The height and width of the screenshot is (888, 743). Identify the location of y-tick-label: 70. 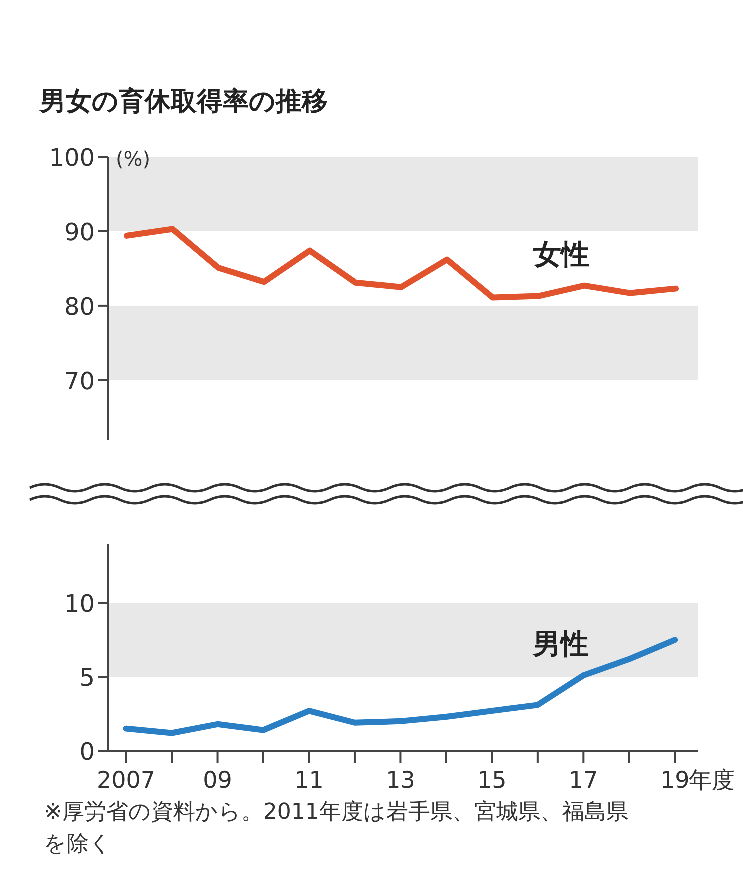
(79, 381).